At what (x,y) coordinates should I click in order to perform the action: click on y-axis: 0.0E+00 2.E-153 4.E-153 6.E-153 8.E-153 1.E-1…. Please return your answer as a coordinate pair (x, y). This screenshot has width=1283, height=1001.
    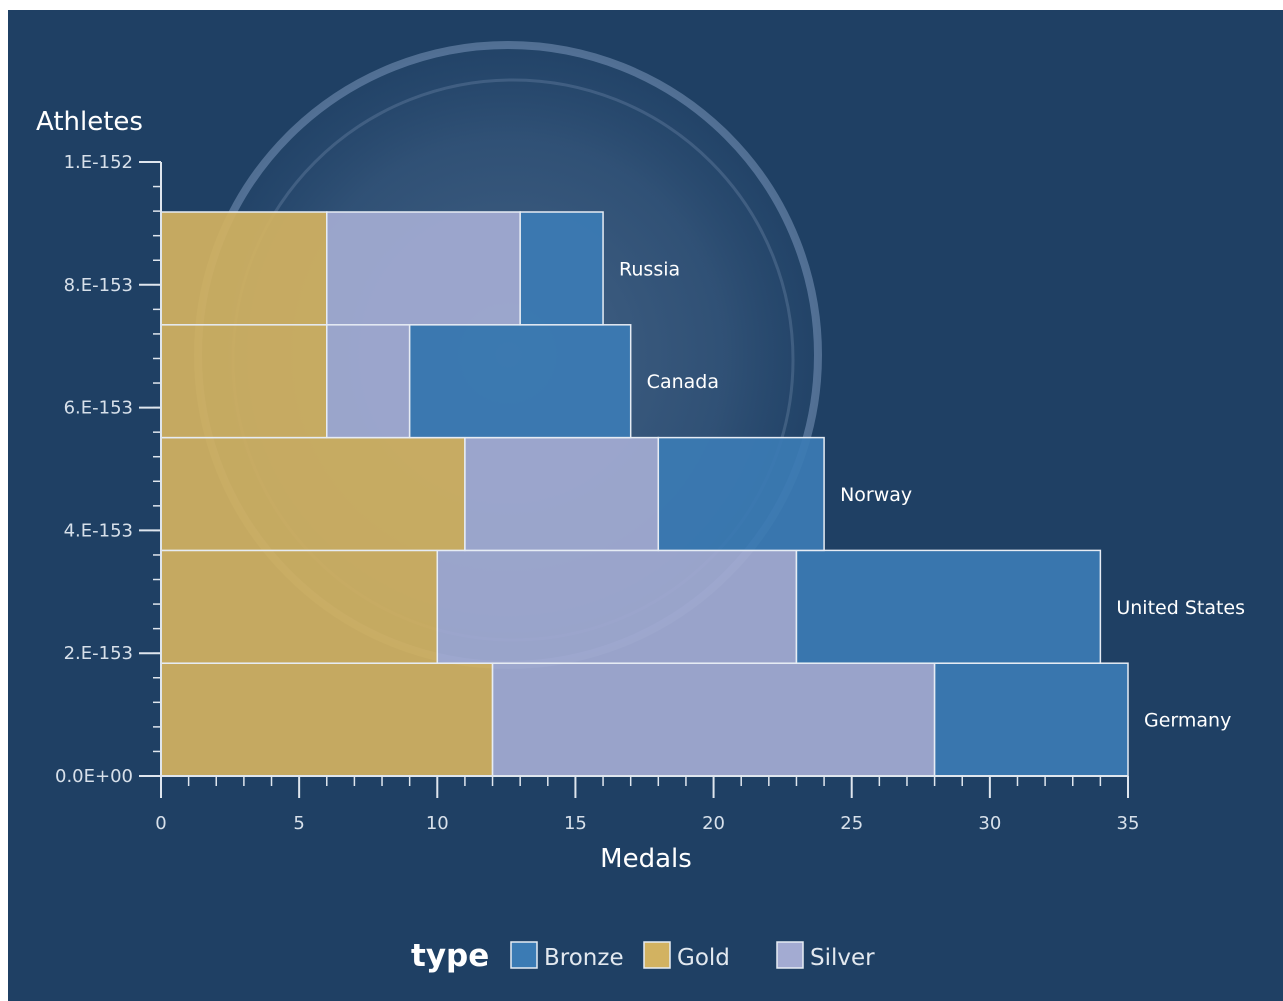
    Looking at the image, I should click on (108, 469).